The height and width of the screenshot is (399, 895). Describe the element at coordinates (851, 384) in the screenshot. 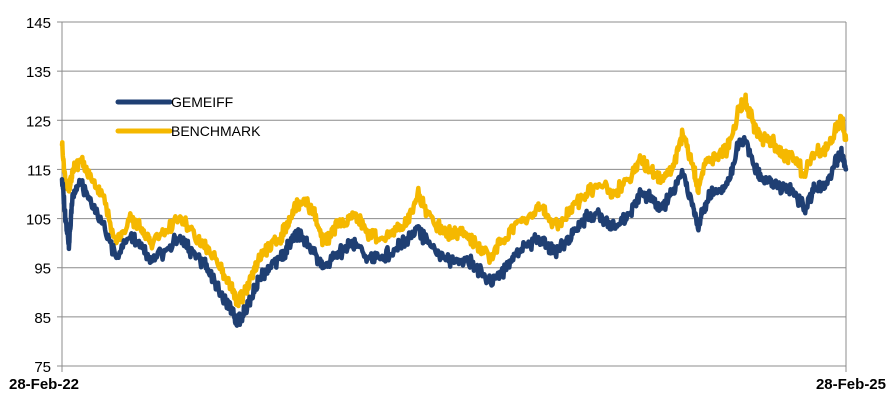

I see `x-tick-label-1: 28-Feb-25` at that location.